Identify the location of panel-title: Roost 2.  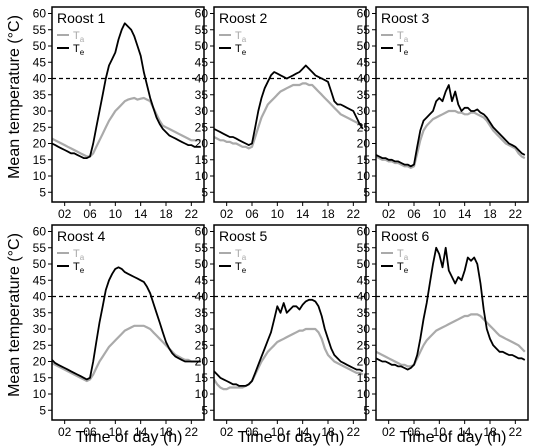
(243, 18).